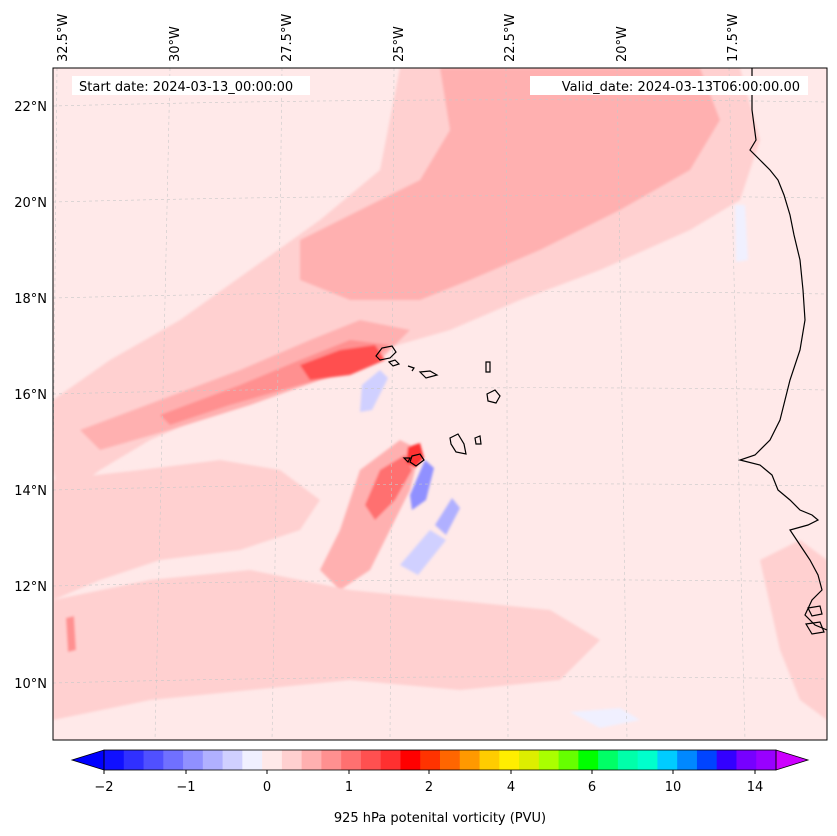 This screenshot has height=836, width=837. Describe the element at coordinates (815, 620) in the screenshot. I see `island-bijagos` at that location.